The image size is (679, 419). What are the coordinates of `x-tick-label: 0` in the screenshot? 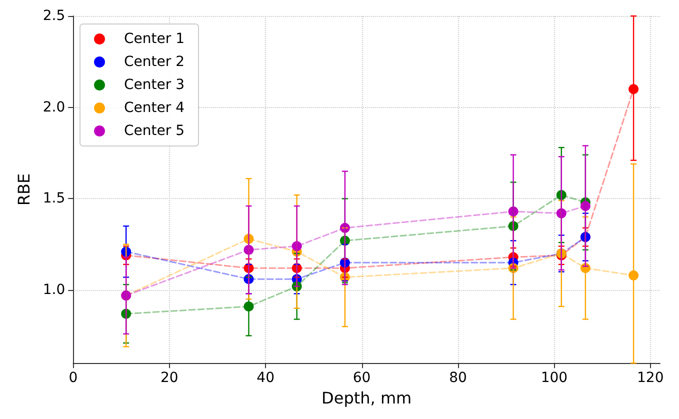 It's located at (73, 378).